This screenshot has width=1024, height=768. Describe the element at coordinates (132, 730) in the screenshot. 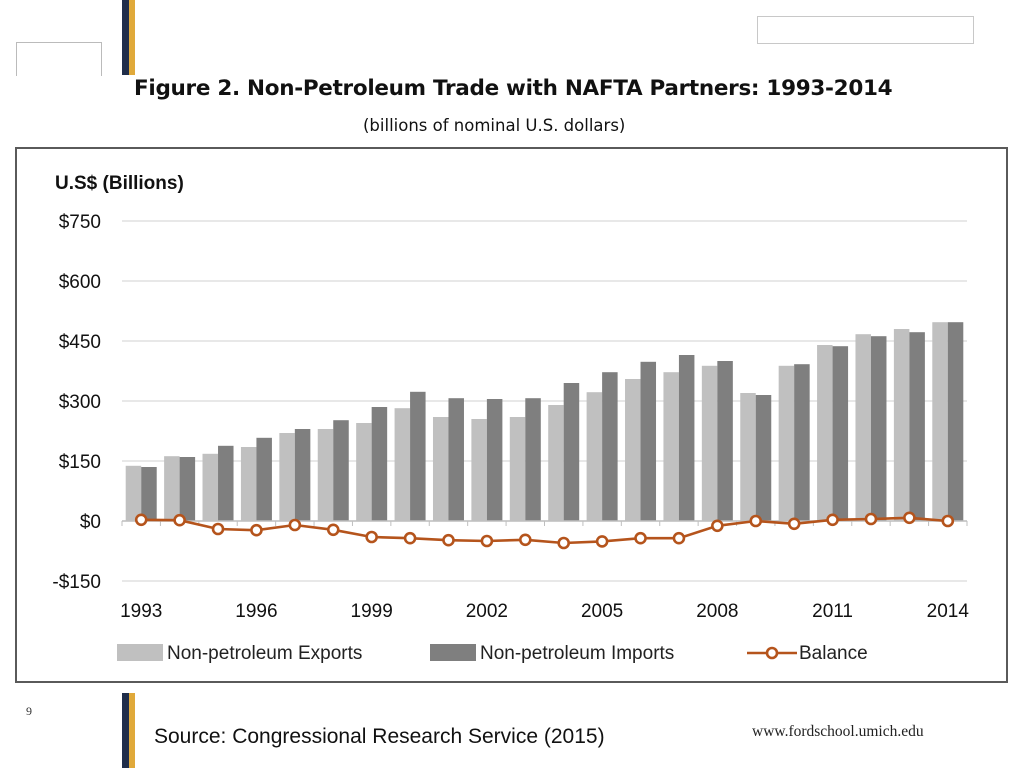

I see `left-accent-stripe-bottom` at that location.